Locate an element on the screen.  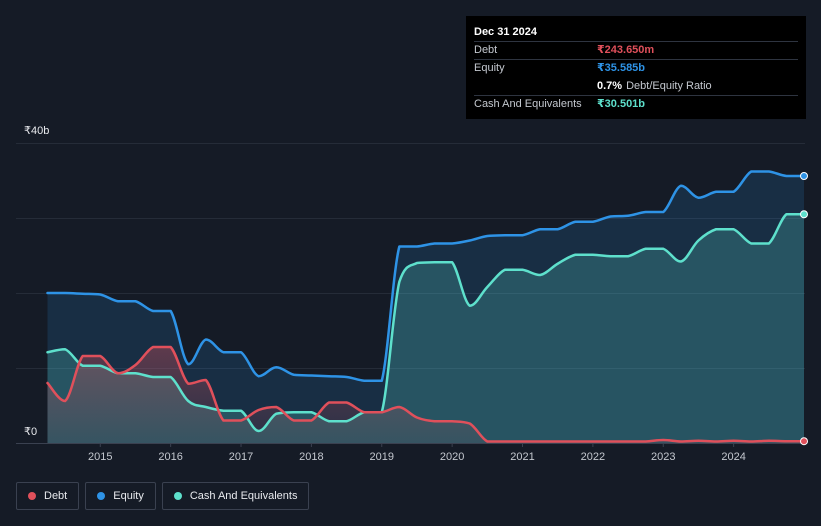
cash-dot-icon is located at coordinates (177, 496).